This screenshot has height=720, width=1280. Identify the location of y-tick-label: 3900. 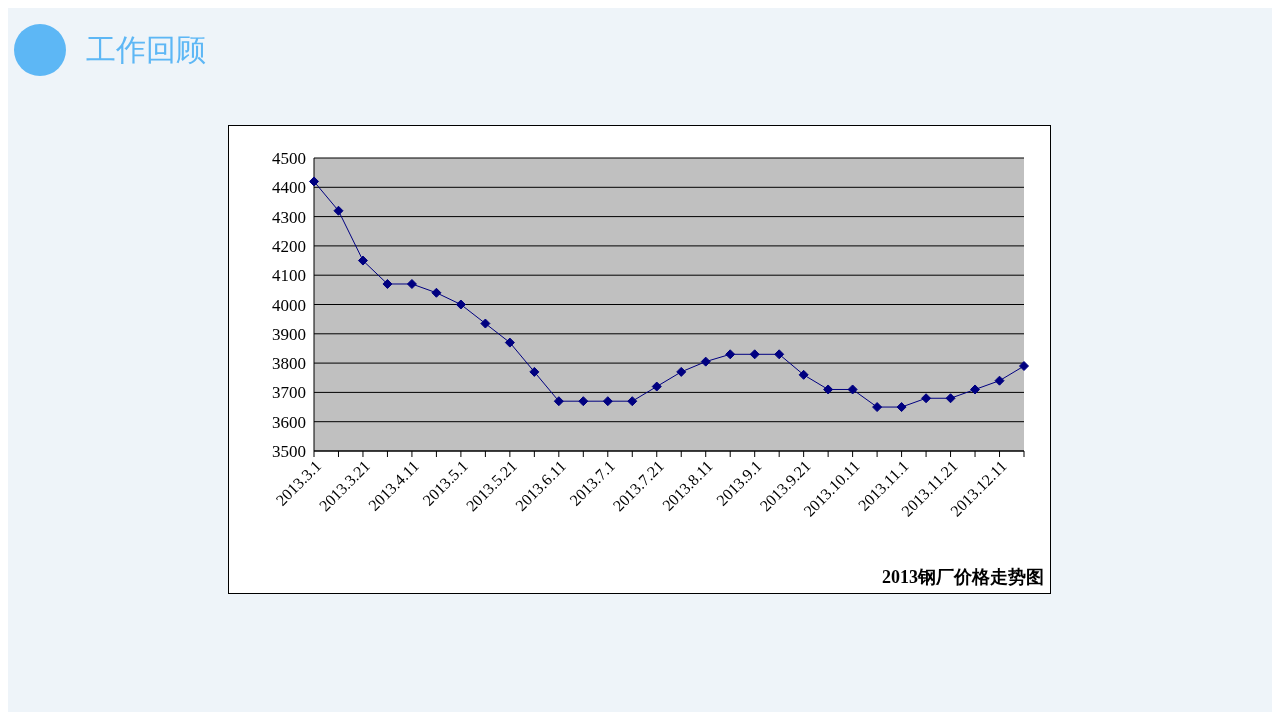
(289, 334).